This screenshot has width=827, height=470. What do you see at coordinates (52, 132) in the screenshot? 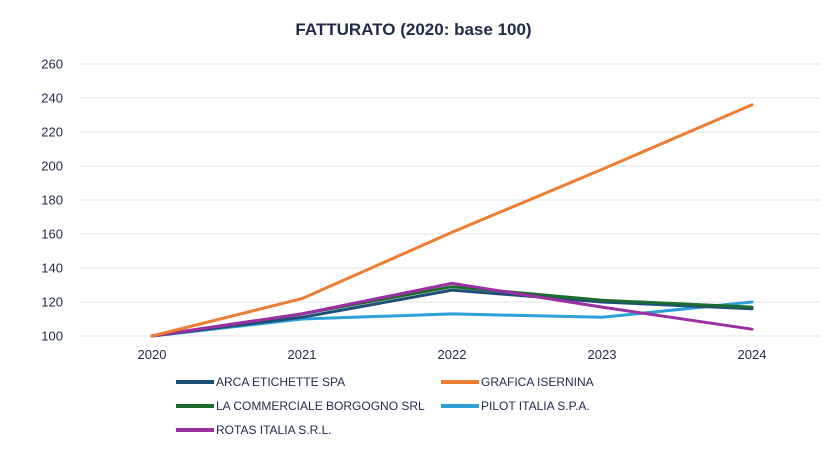
I see `y-tick-label: 220` at bounding box center [52, 132].